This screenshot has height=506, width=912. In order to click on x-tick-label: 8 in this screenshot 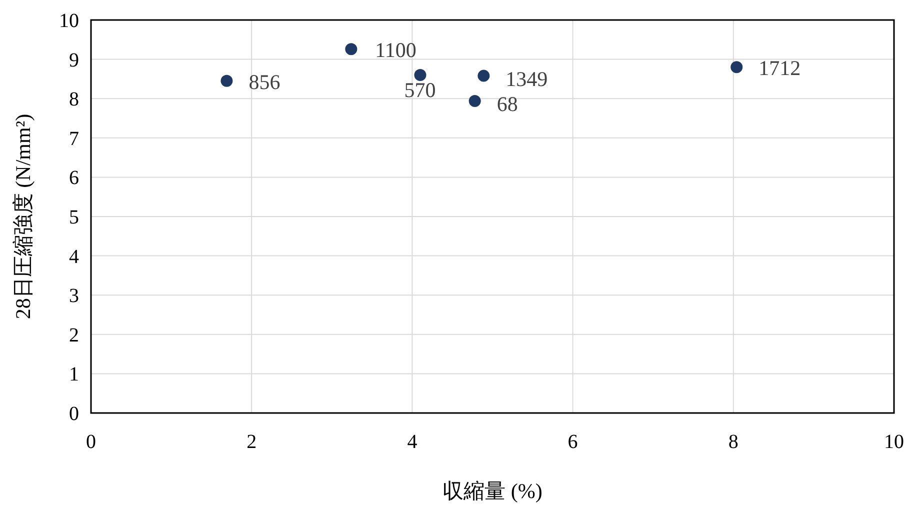, I will do `click(733, 442)`.